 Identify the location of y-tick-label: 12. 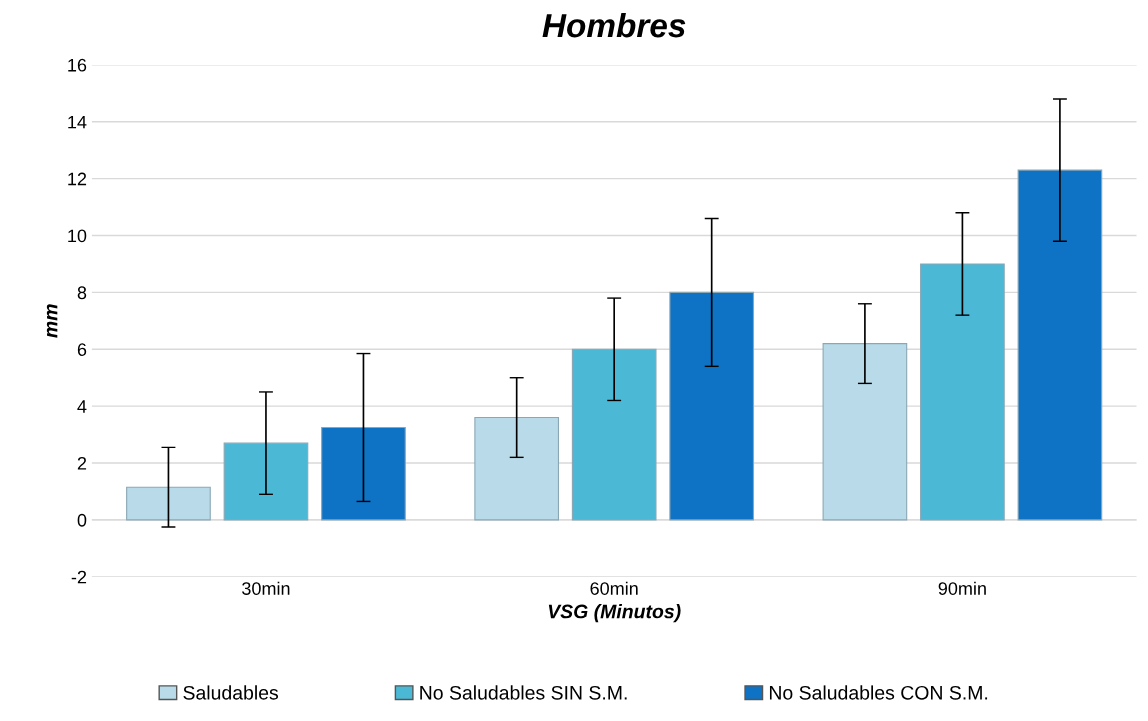
(77, 179).